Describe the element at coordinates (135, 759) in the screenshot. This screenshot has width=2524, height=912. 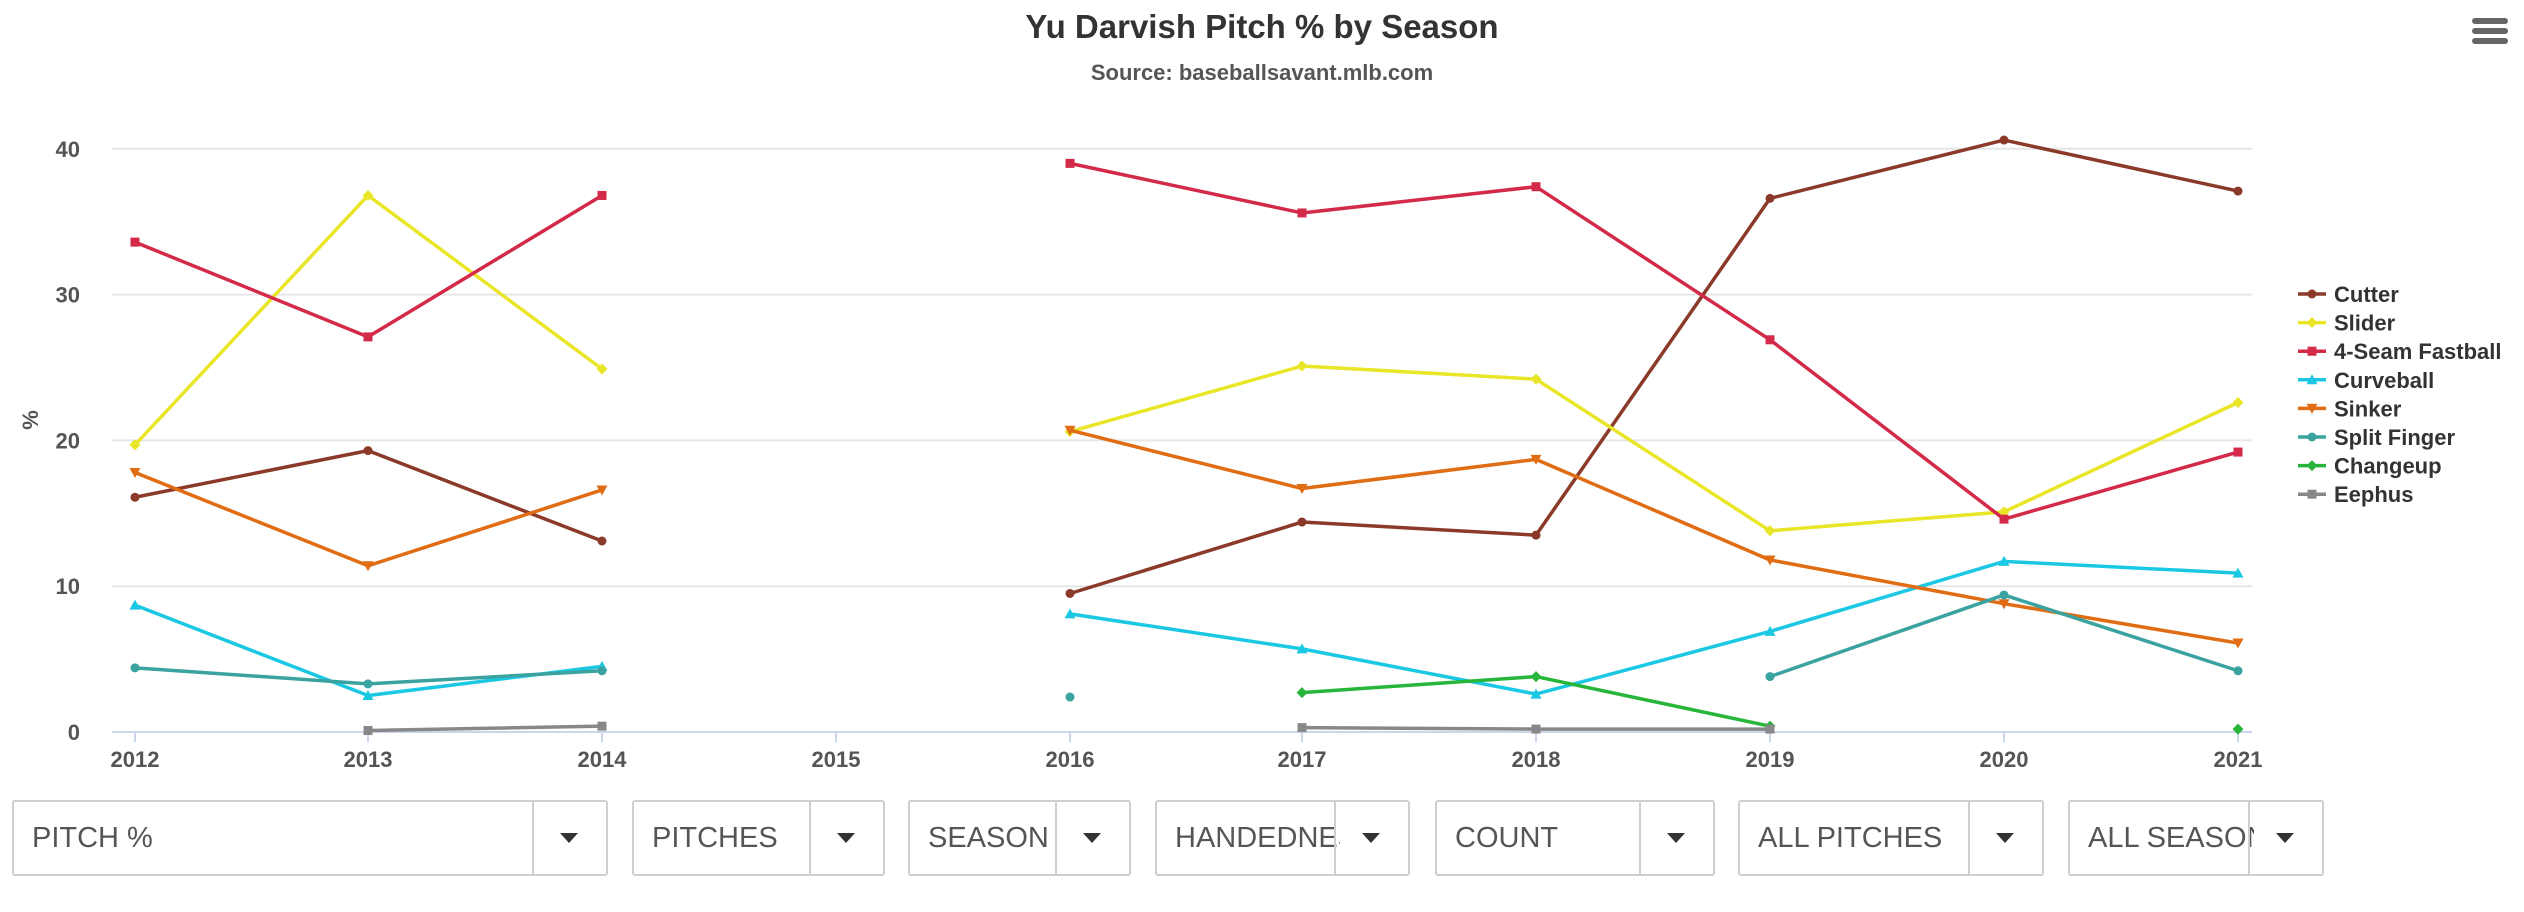
I see `x-tick-label: 2012` at that location.